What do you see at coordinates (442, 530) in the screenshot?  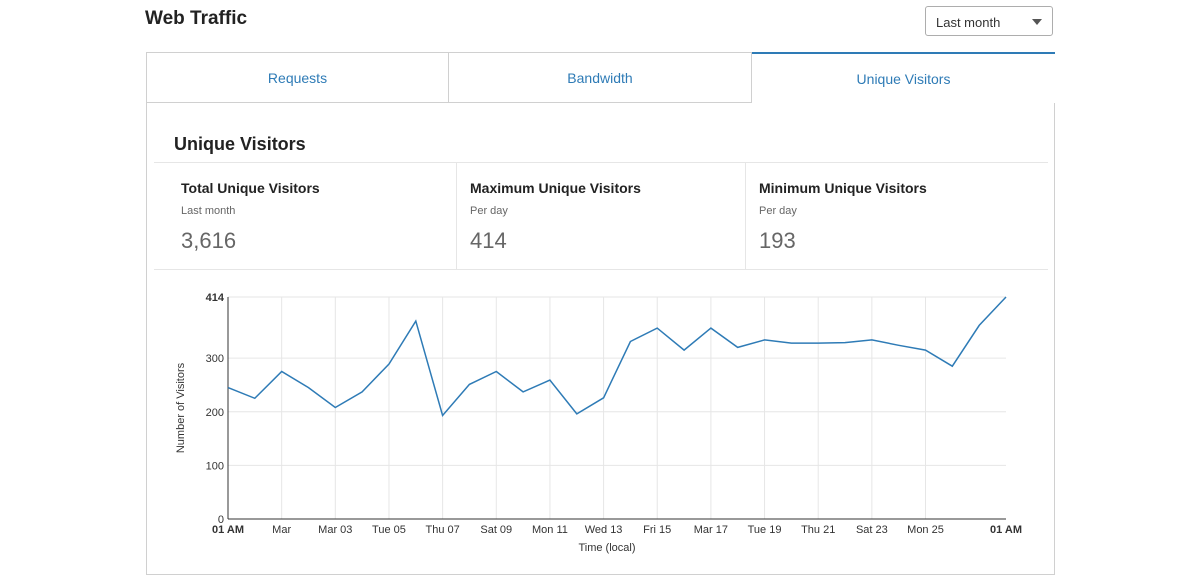 I see `x-tick-label: Thu 07` at bounding box center [442, 530].